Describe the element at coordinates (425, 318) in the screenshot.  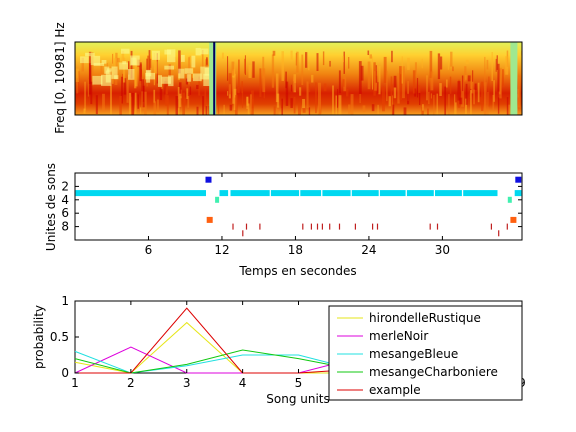
I see `legend-label-hirondelleRustique: hirondelleRustique` at that location.